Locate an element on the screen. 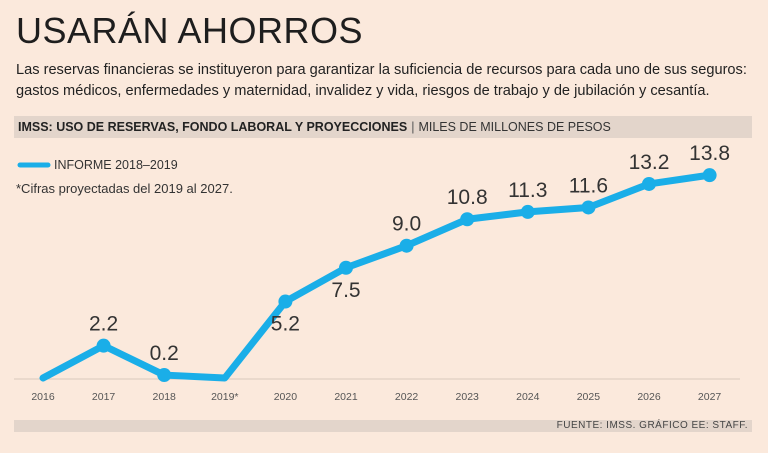 The height and width of the screenshot is (453, 768). data-label-2021: 7.5 is located at coordinates (345, 290).